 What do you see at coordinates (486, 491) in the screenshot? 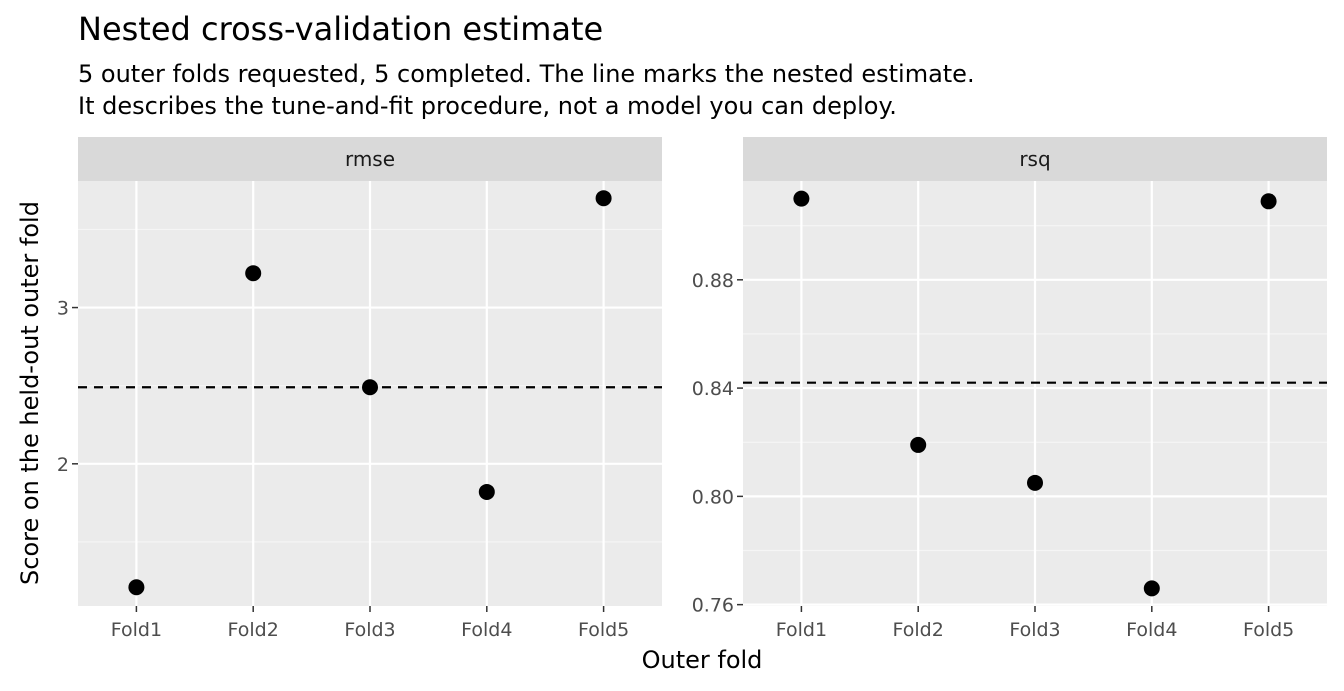
I see `data-point-rmse-fold4` at bounding box center [486, 491].